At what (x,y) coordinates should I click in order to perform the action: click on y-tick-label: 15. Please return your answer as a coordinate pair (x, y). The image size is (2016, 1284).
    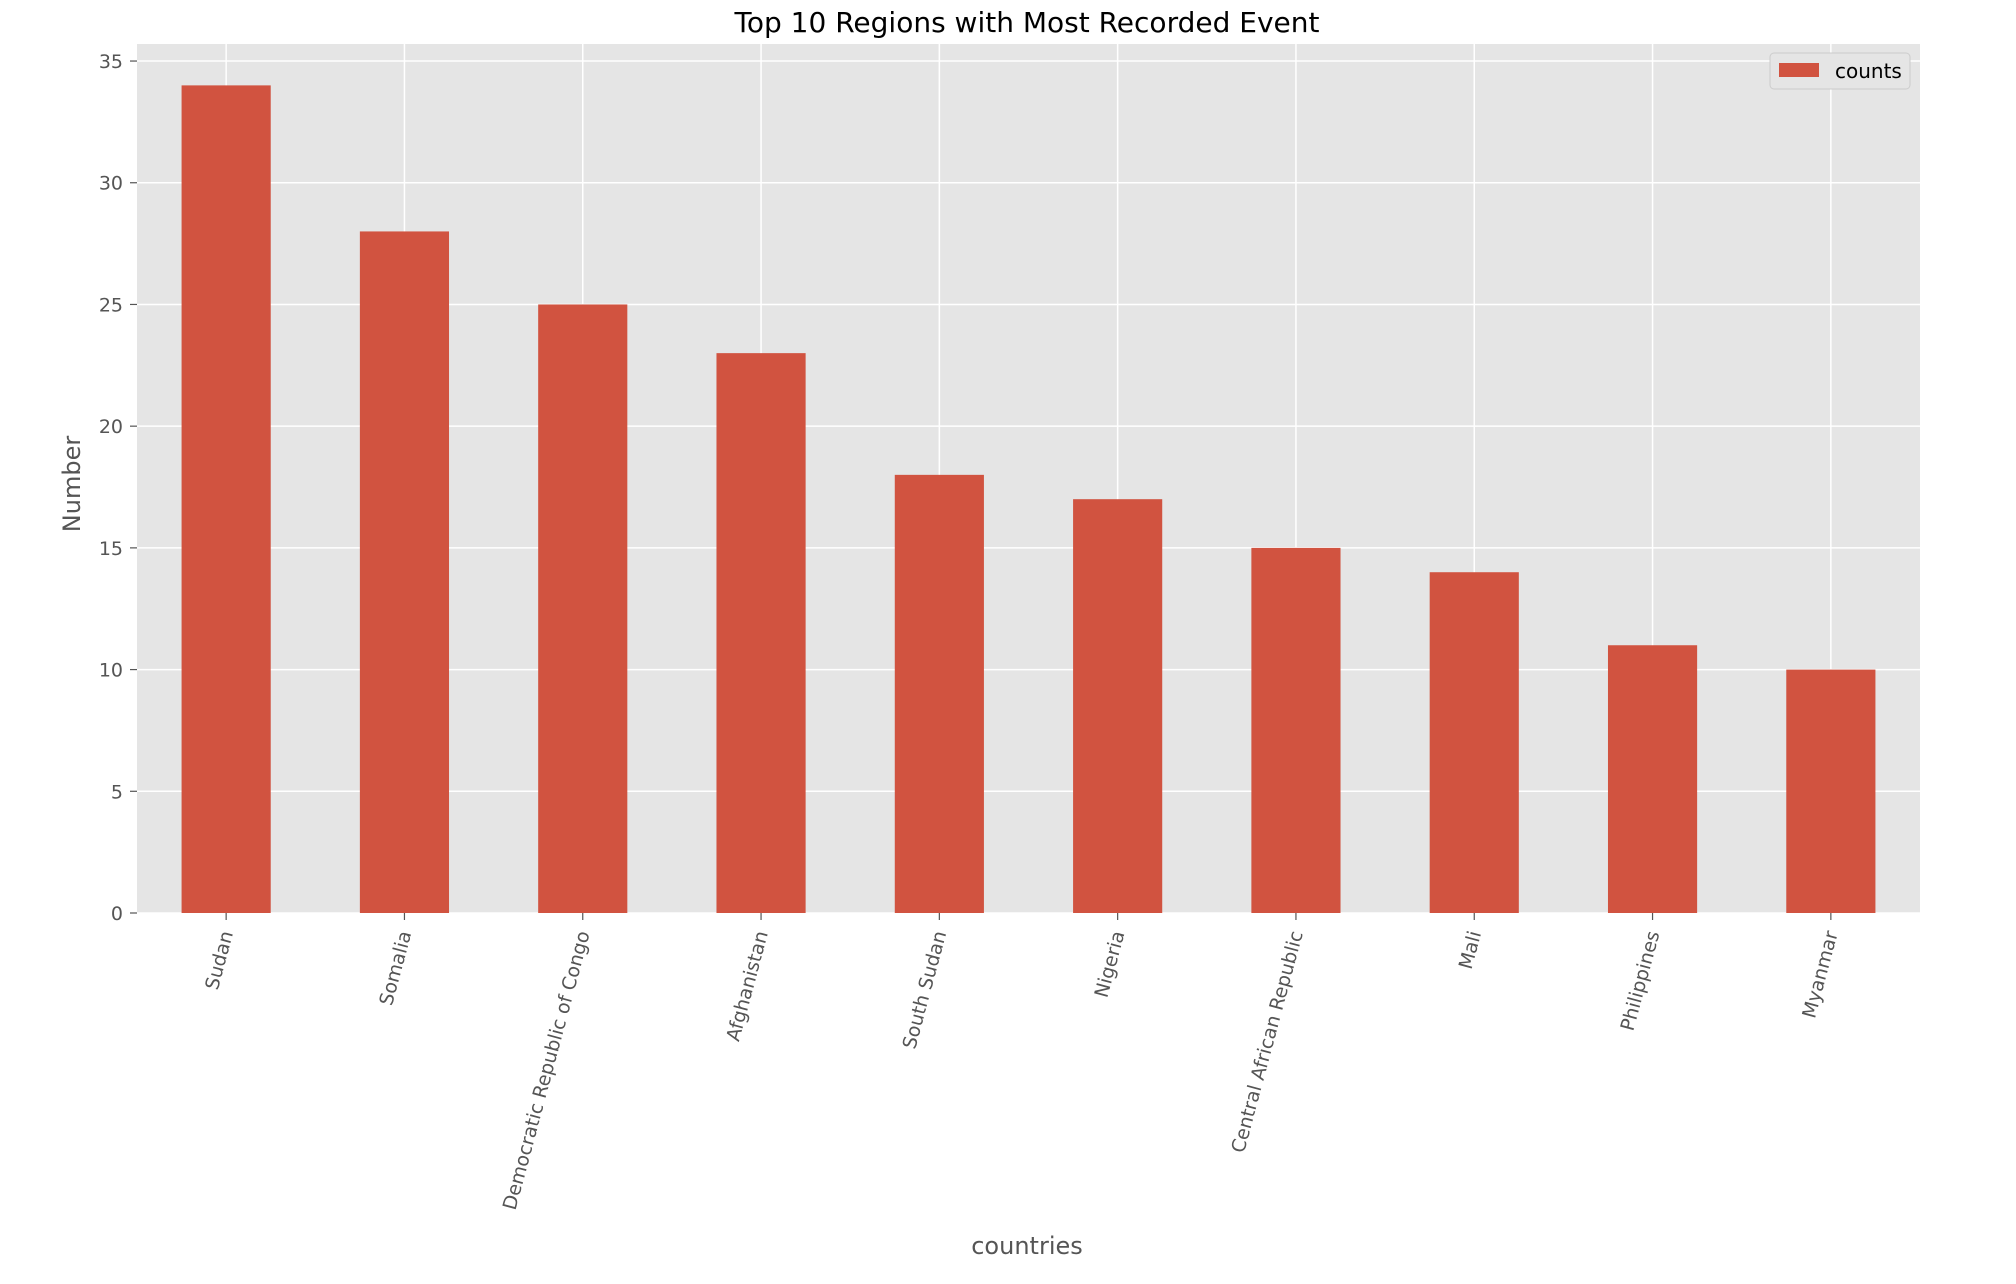
    Looking at the image, I should click on (111, 549).